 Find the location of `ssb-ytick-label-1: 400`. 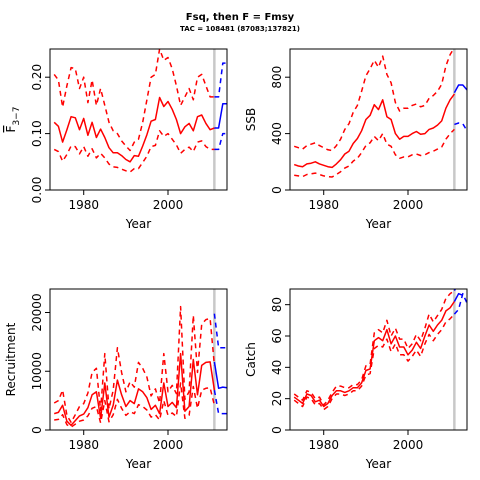

ssb-ytick-label-1: 400 is located at coordinates (277, 133).